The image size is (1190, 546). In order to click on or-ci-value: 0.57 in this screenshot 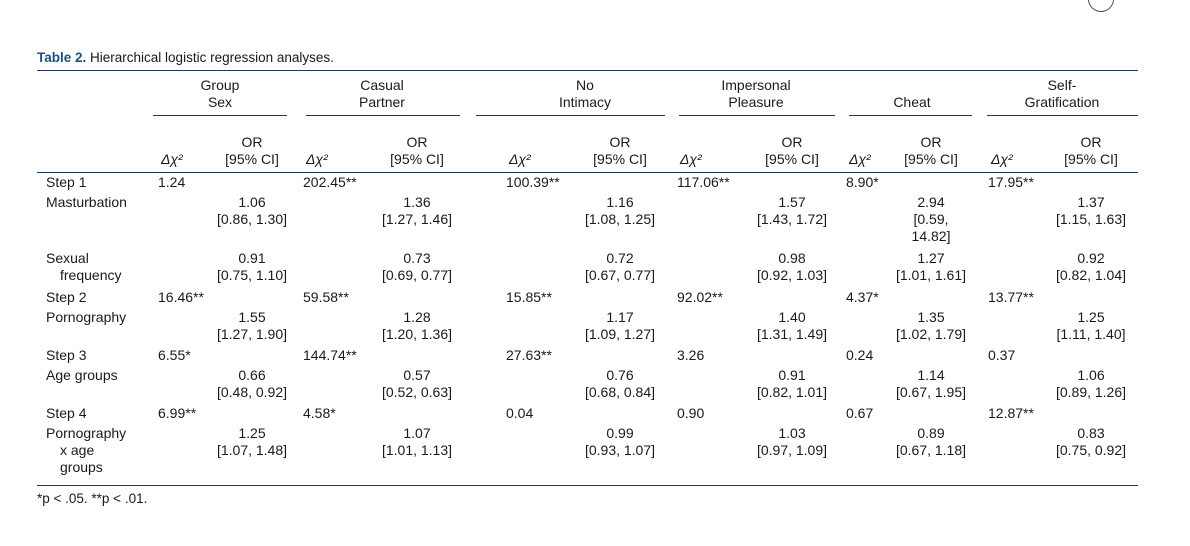, I will do `click(417, 375)`.